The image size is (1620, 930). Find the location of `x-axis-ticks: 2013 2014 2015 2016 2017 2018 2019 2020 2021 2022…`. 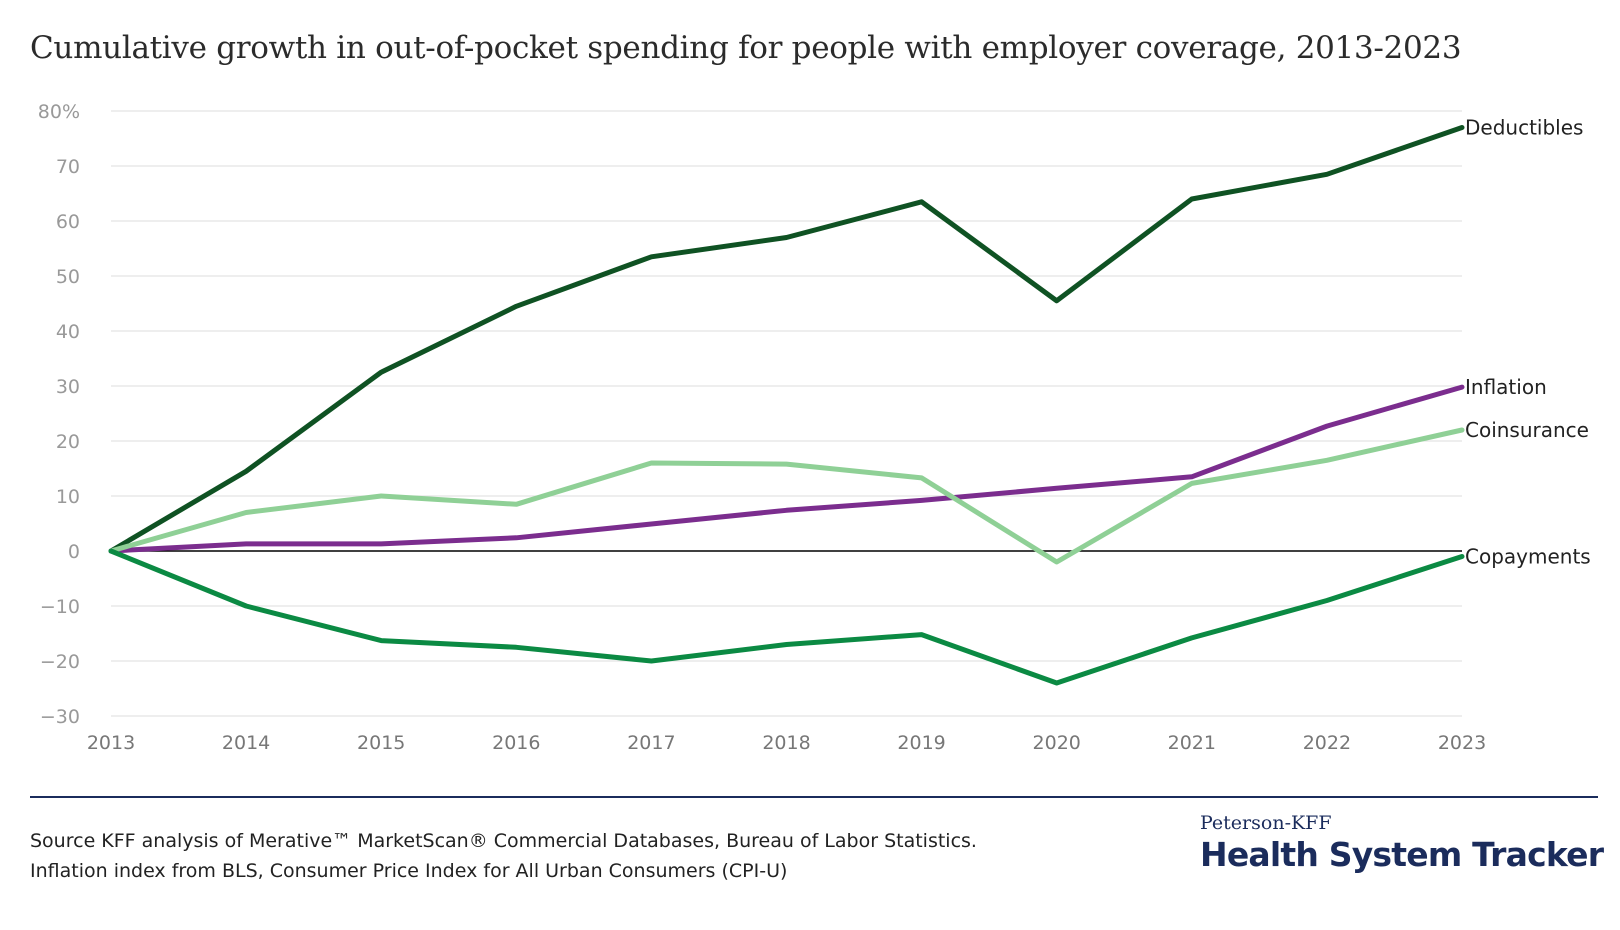

x-axis-ticks: 2013 2014 2015 2016 2017 2018 2019 2020 2021 2022… is located at coordinates (786, 743).